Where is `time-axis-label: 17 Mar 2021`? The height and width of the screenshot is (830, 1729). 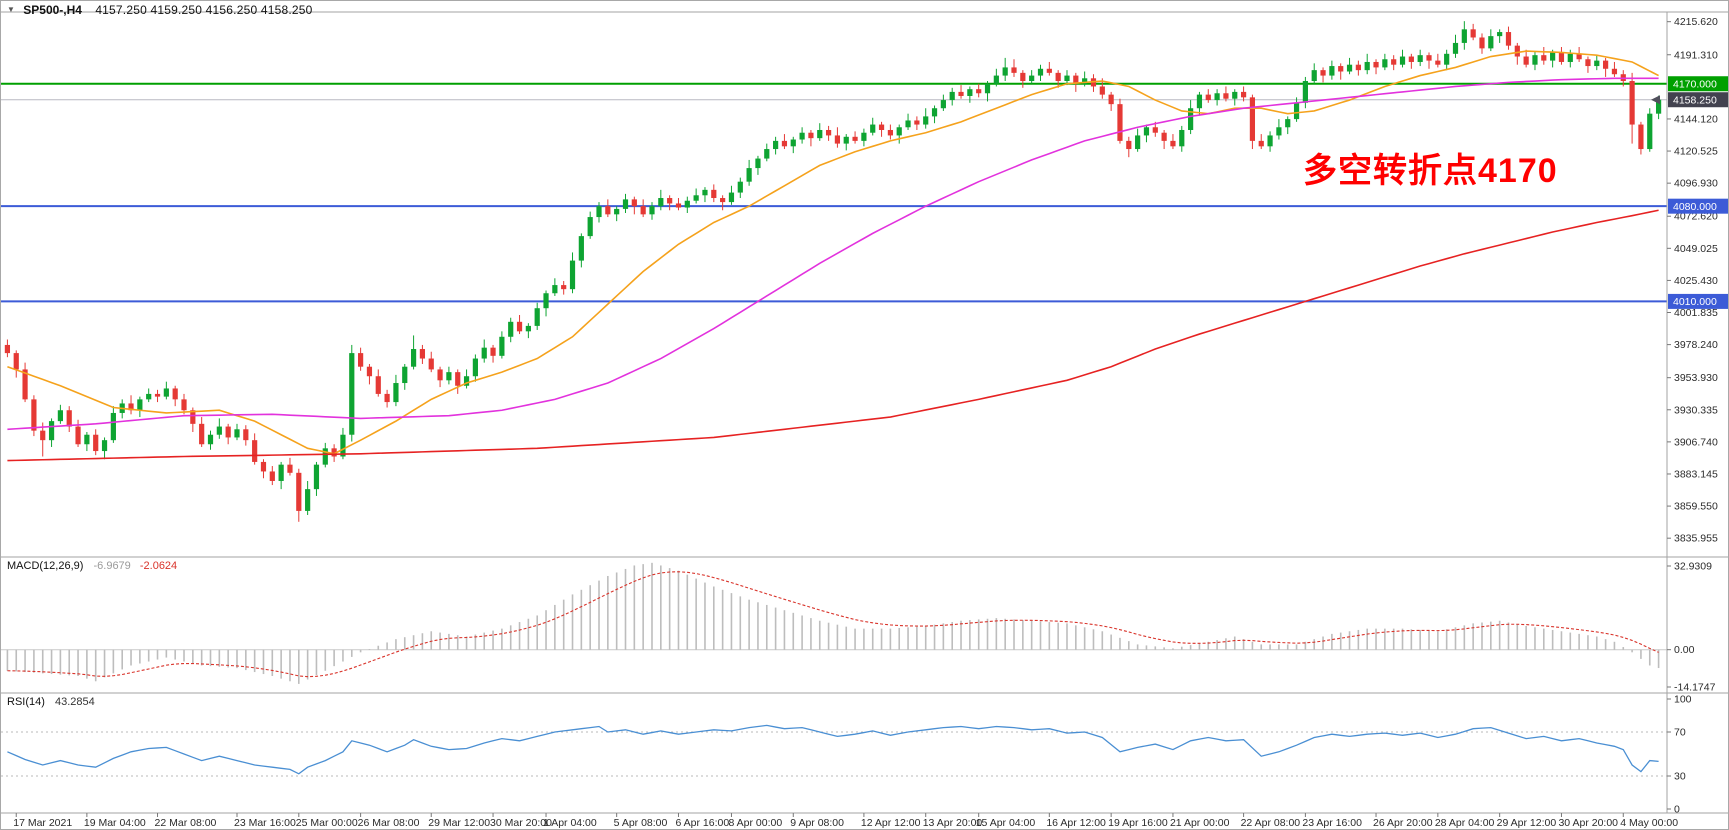 time-axis-label: 17 Mar 2021 is located at coordinates (42, 823).